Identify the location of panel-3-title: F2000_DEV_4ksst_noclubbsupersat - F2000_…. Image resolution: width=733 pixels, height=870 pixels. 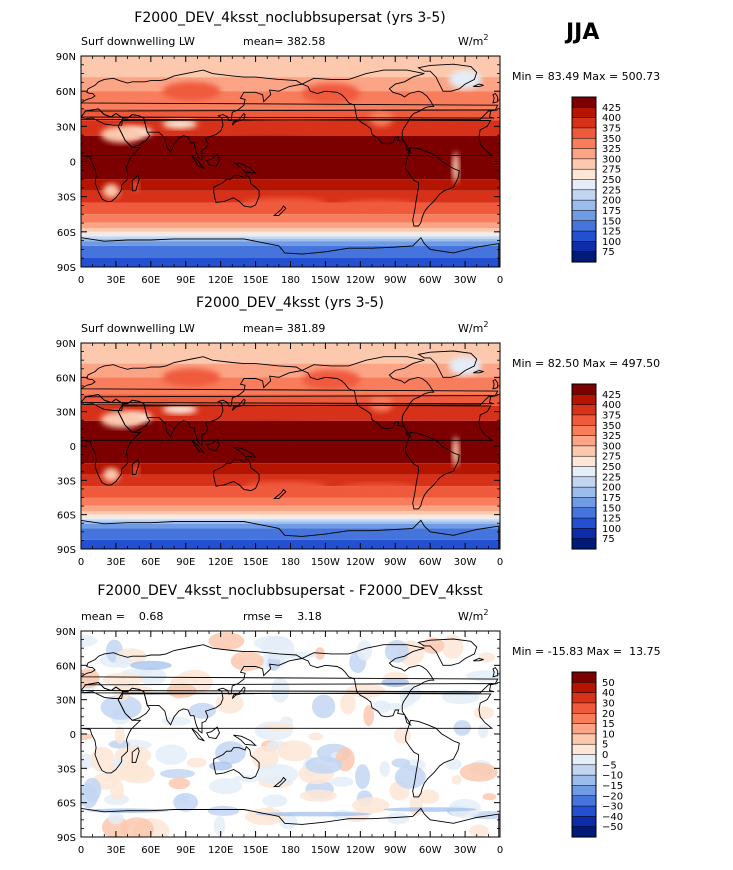
(290, 591).